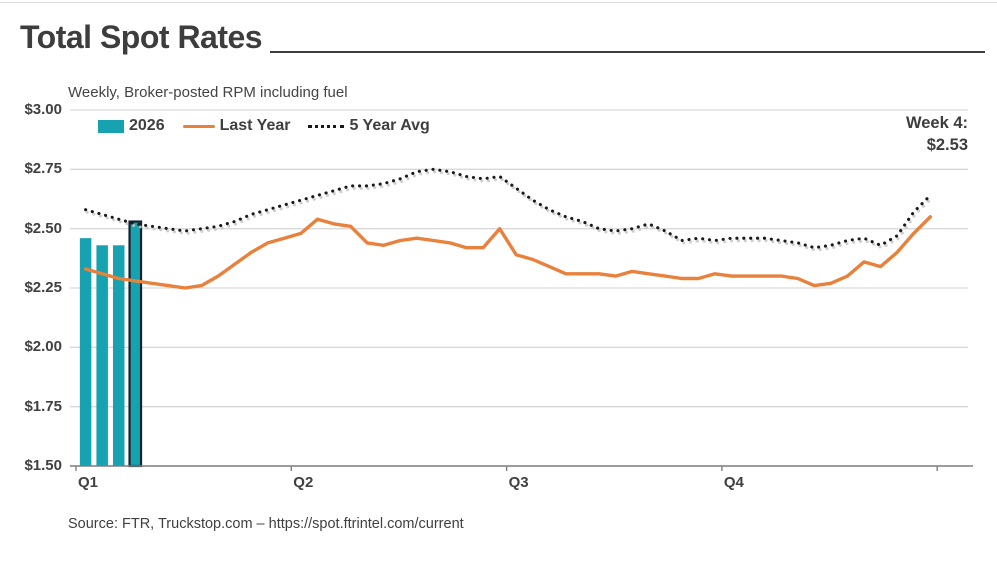  I want to click on header: Total Spot Rates, so click(502, 37).